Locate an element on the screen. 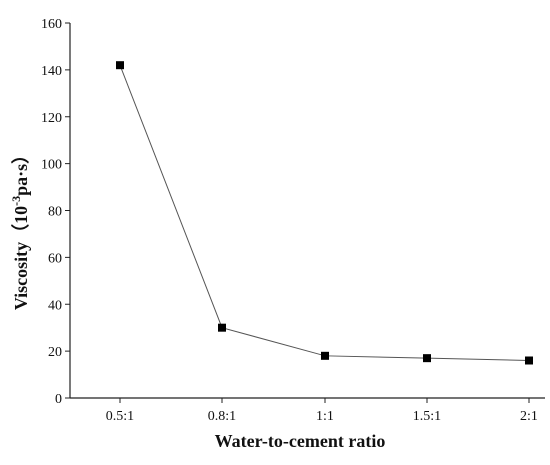 The height and width of the screenshot is (465, 550). y-tick-label: 60 is located at coordinates (55, 258).